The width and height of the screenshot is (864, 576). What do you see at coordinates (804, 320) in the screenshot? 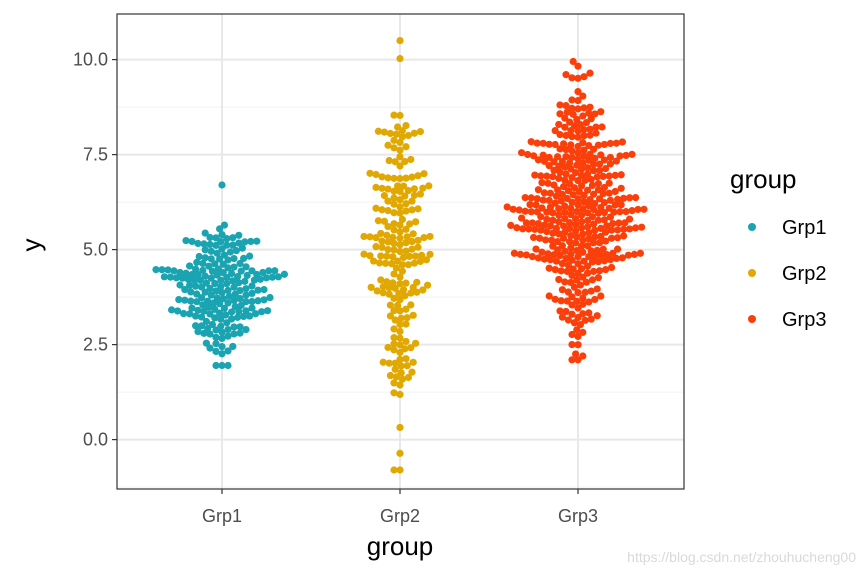
I see `legend-label: Grp3` at bounding box center [804, 320].